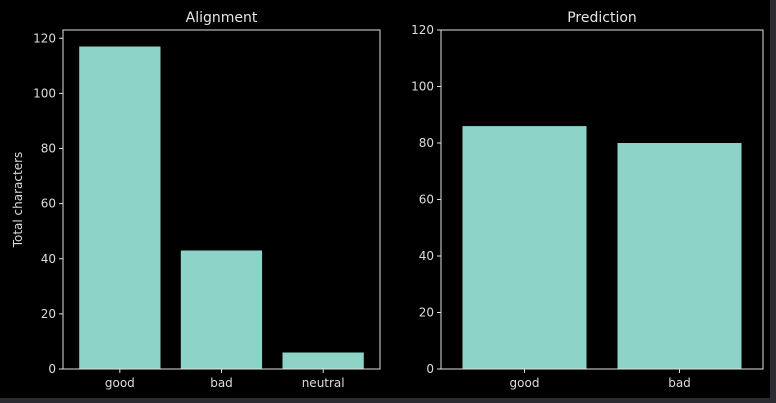 The image size is (776, 403). What do you see at coordinates (222, 18) in the screenshot?
I see `chart-title: Alignment` at bounding box center [222, 18].